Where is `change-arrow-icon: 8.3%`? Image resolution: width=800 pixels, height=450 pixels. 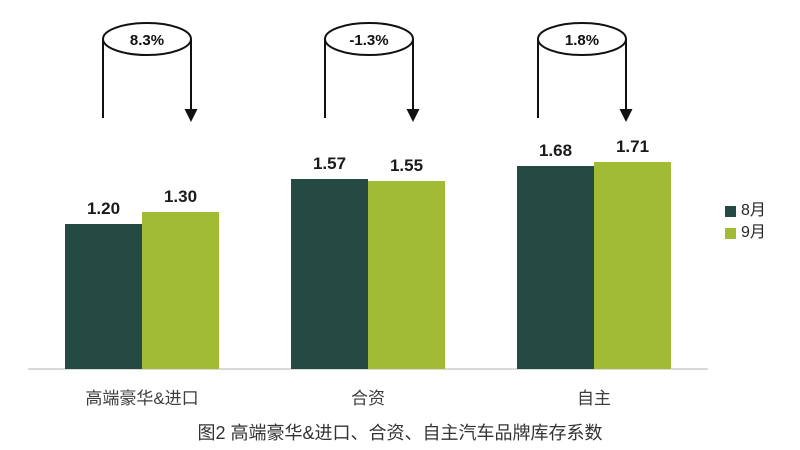 change-arrow-icon: 8.3% is located at coordinates (150, 72).